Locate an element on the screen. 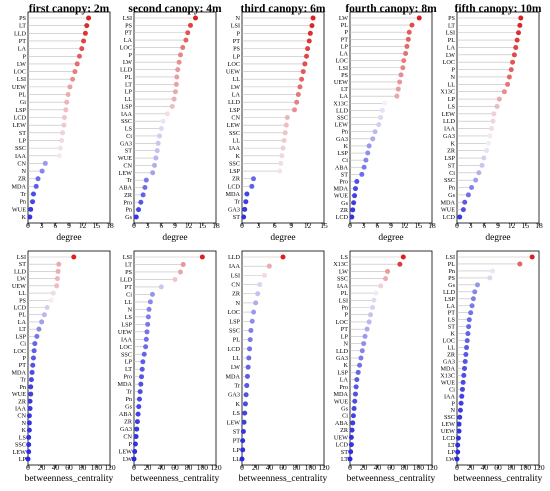 The width and height of the screenshot is (550, 491). y-label-MDA: MDA is located at coordinates (341, 189).